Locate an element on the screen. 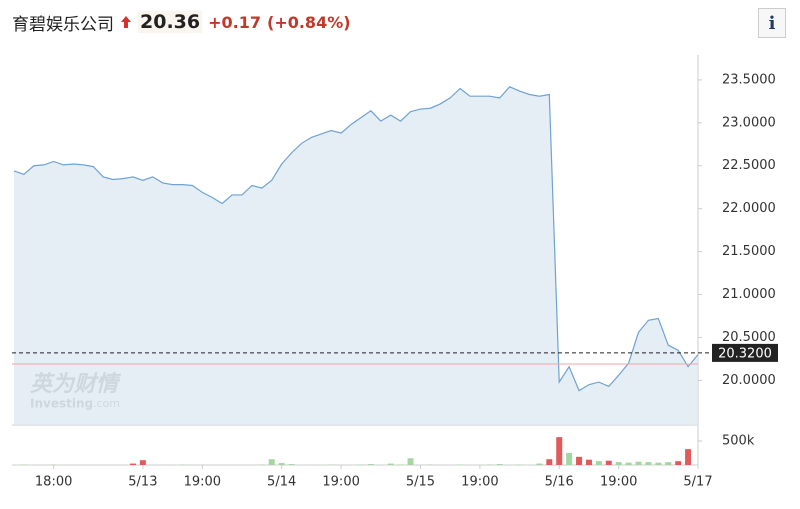 The image size is (800, 509). y-tick-label: 21.5000 is located at coordinates (749, 251).